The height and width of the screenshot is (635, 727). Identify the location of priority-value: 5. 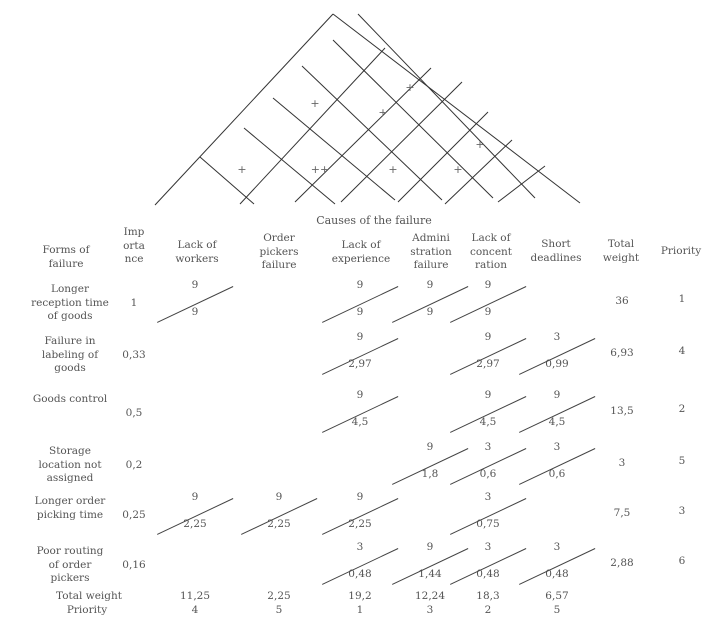
(682, 461).